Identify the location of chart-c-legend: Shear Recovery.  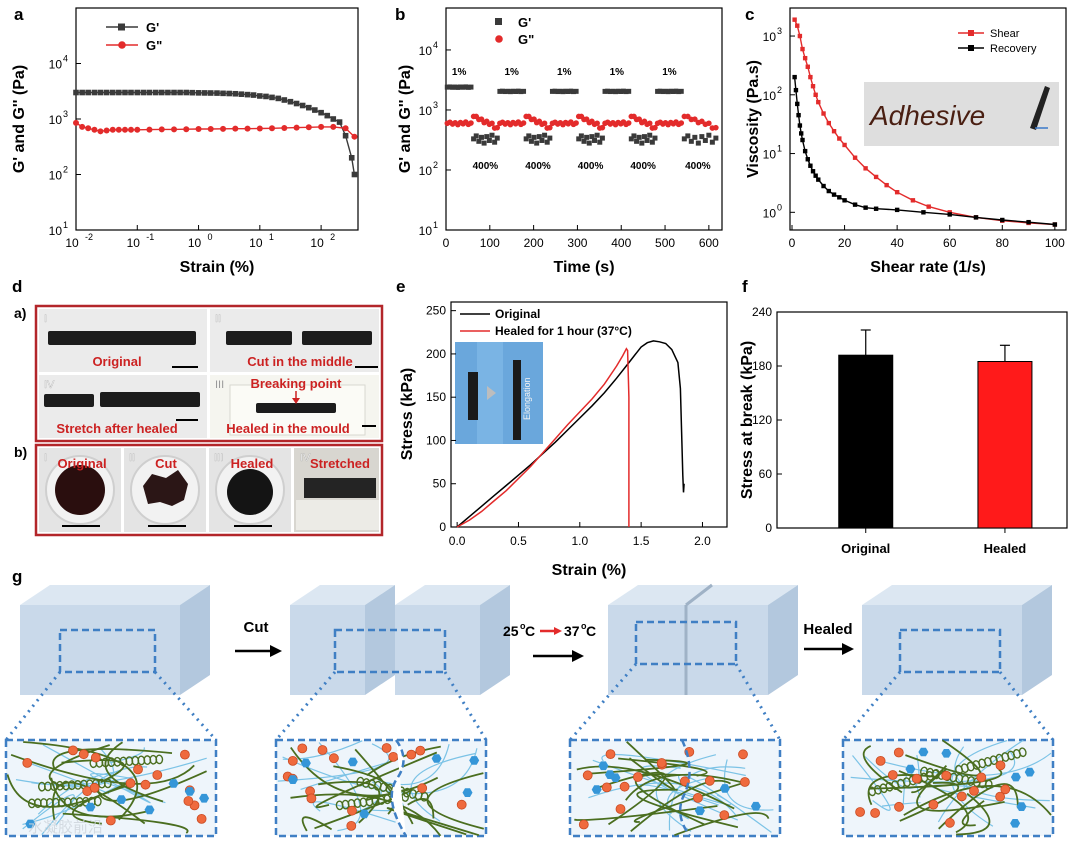
(997, 41).